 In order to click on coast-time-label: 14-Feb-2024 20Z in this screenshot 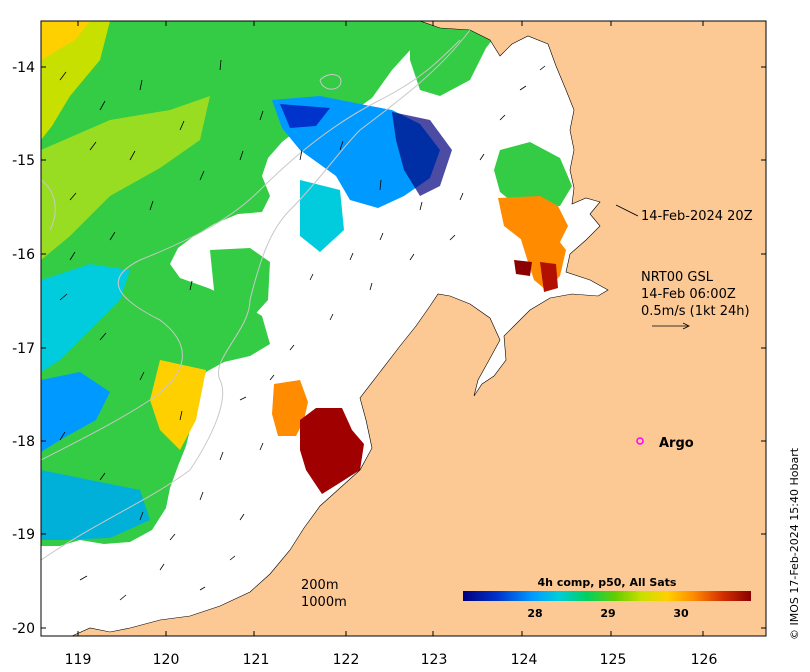, I will do `click(697, 216)`.